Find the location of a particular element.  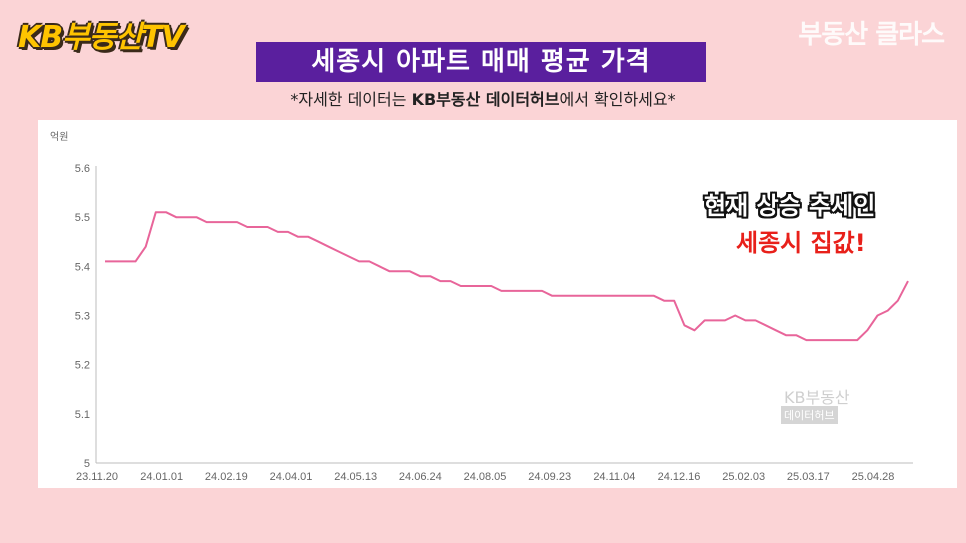

y-tick-label: 5.6 is located at coordinates (82, 169).